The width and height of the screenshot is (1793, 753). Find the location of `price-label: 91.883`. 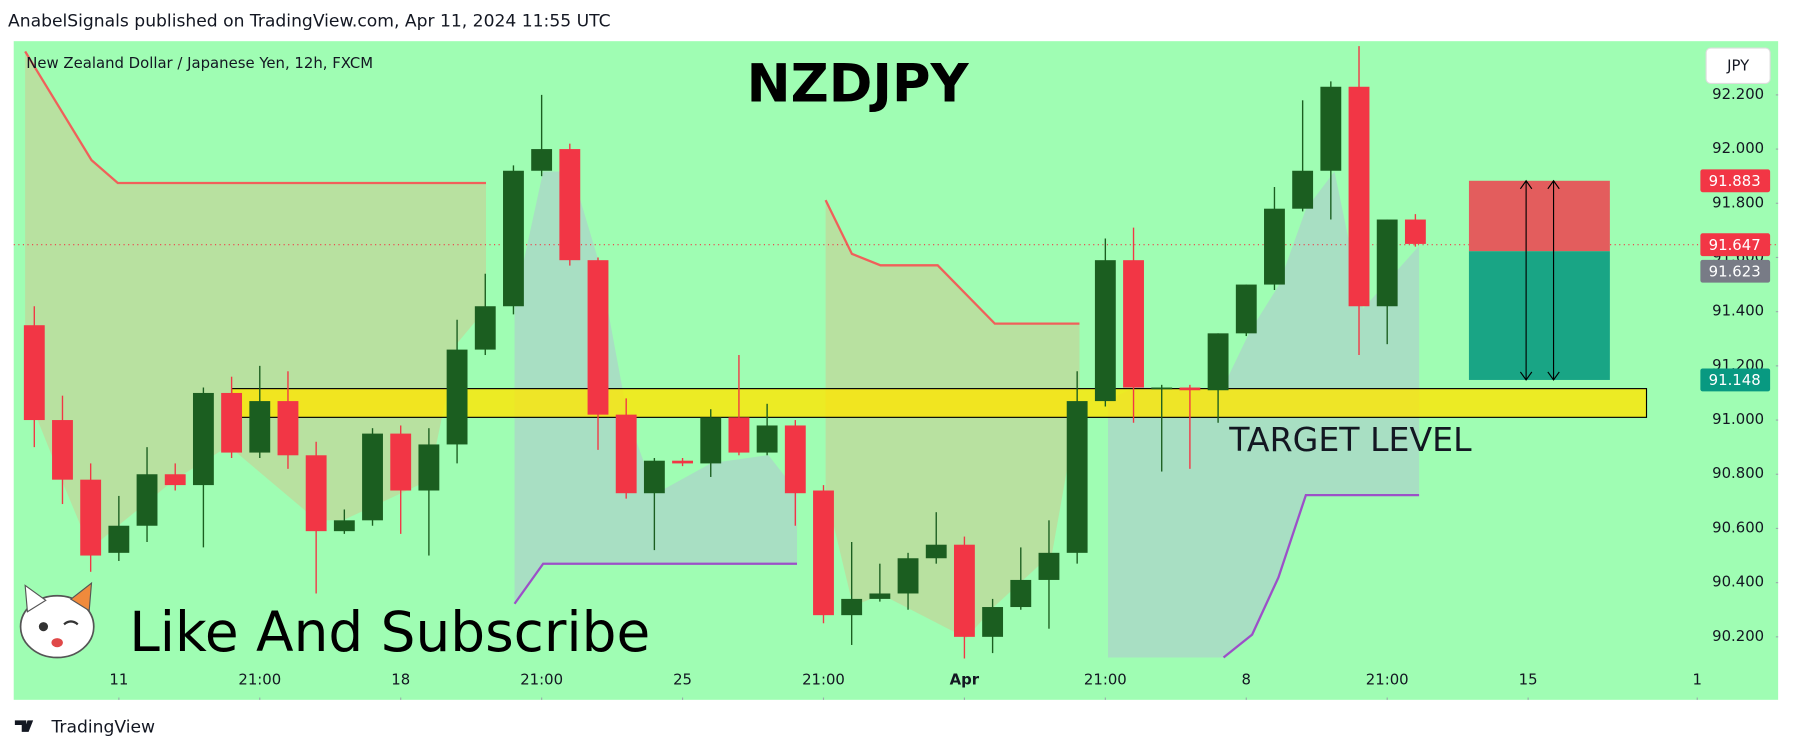

price-label: 91.883 is located at coordinates (1735, 181).